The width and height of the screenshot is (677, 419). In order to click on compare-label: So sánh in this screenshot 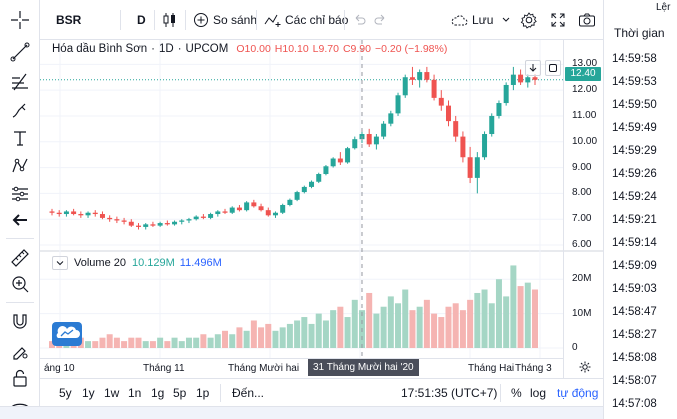, I will do `click(235, 20)`.